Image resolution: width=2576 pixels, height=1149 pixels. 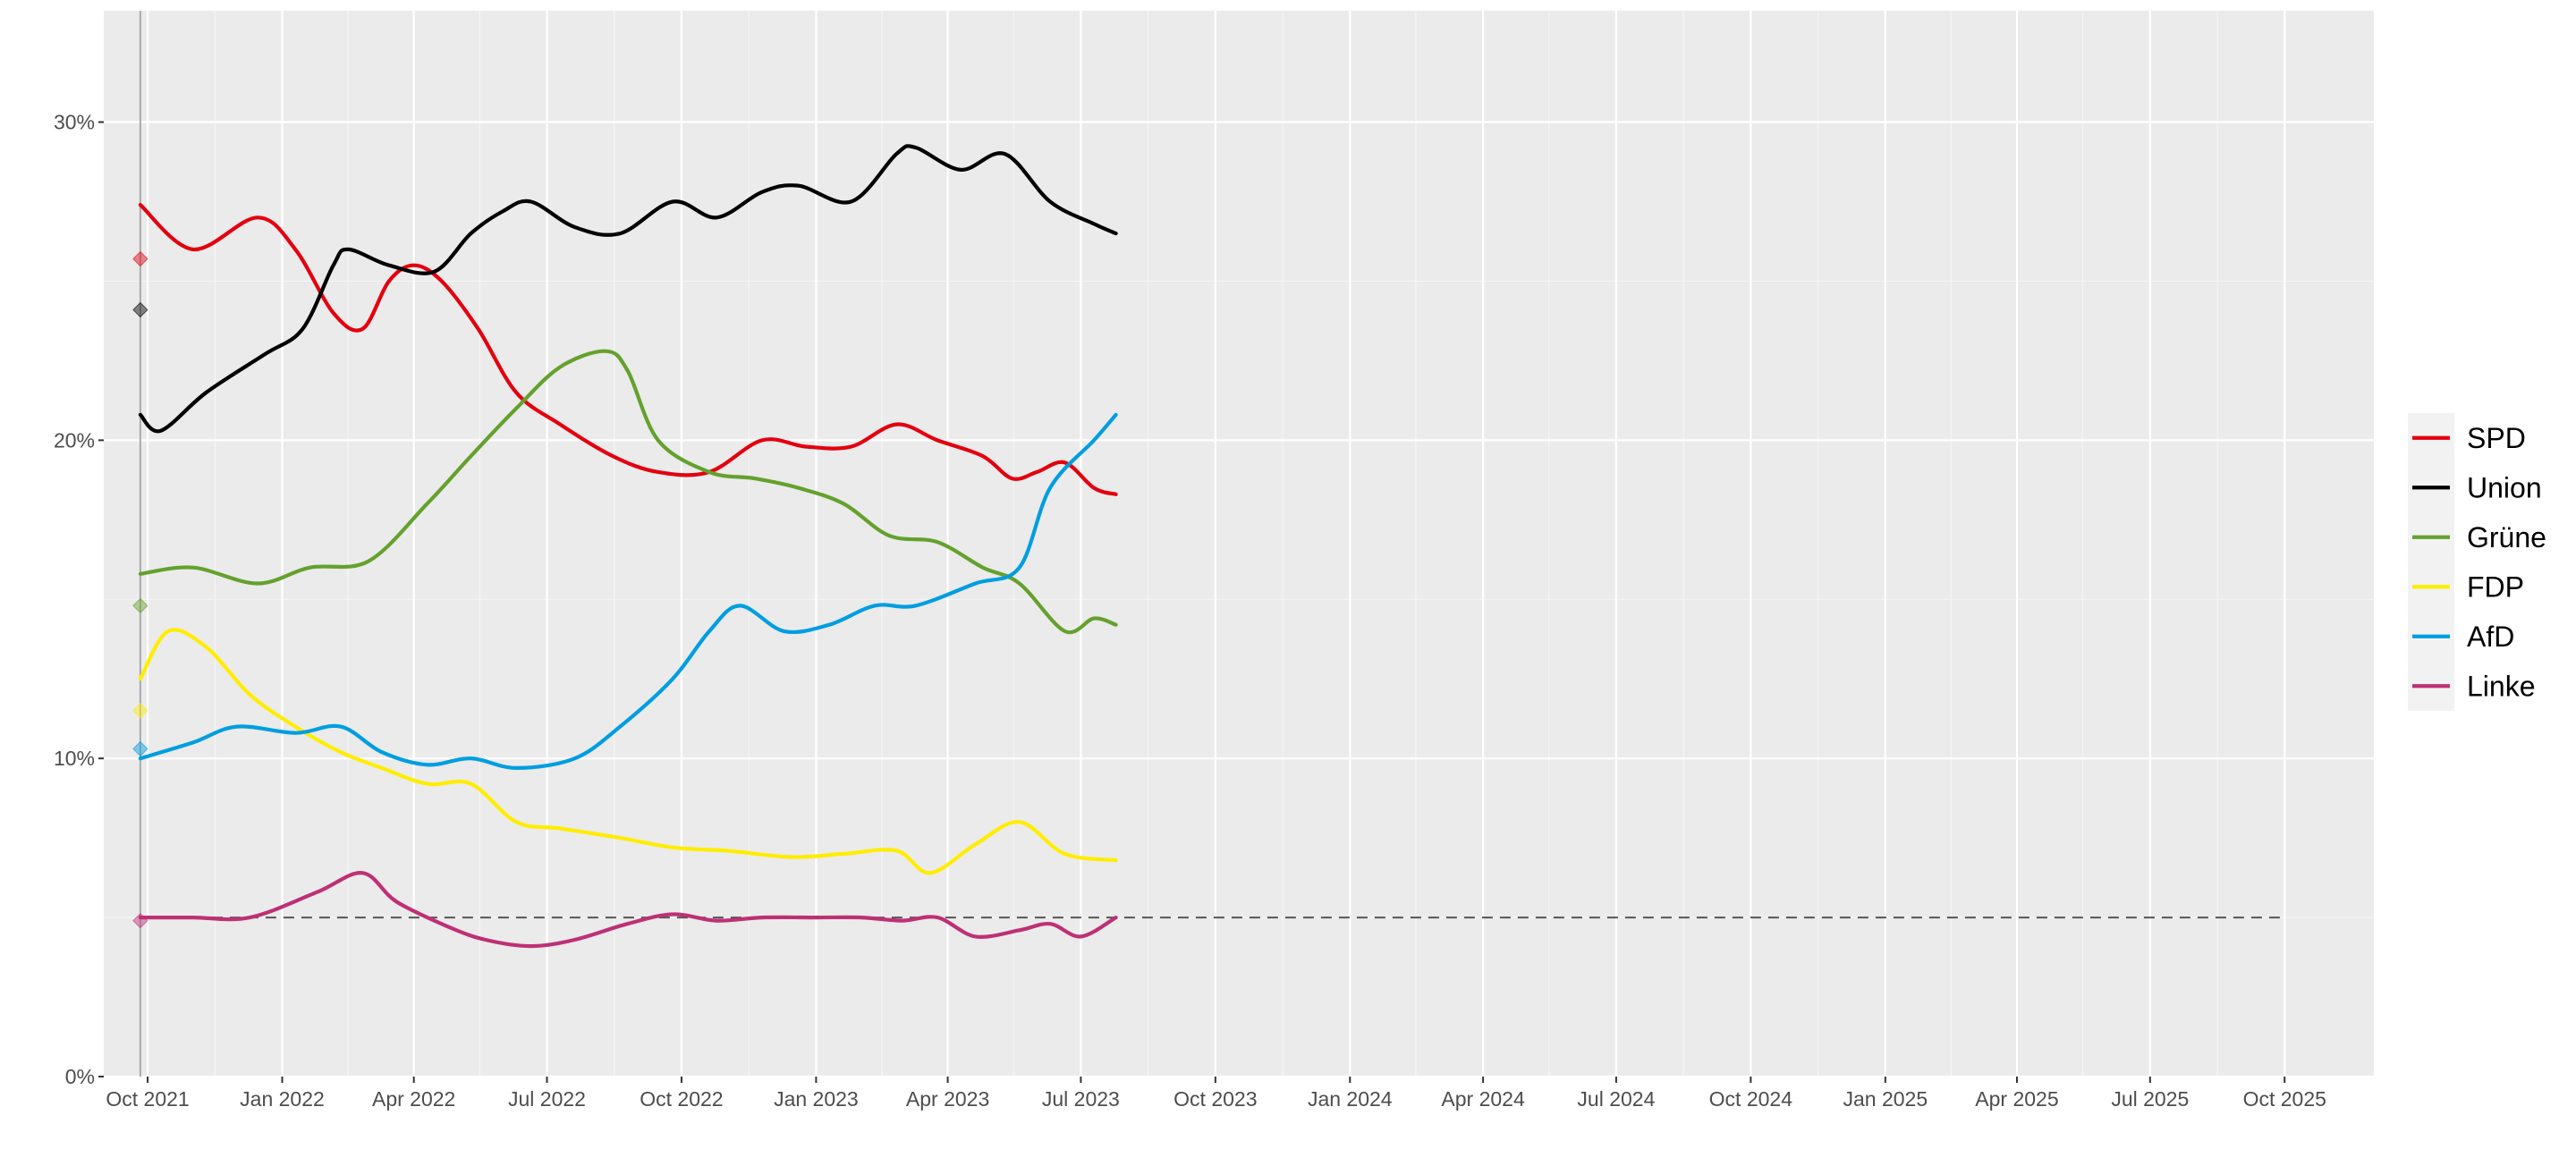 I want to click on x-axis-tick-label: Jan 2024, so click(x=1350, y=1099).